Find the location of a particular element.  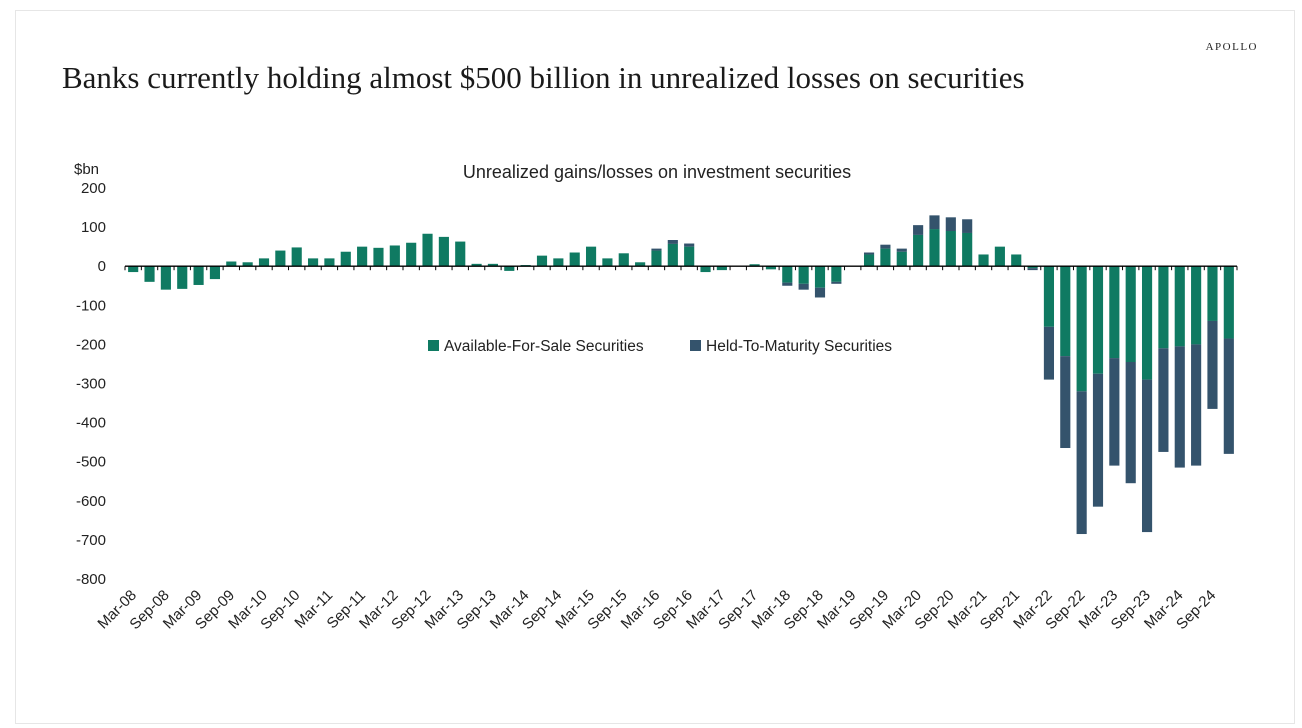

afs-bar-2024Q2 is located at coordinates (1196, 305).